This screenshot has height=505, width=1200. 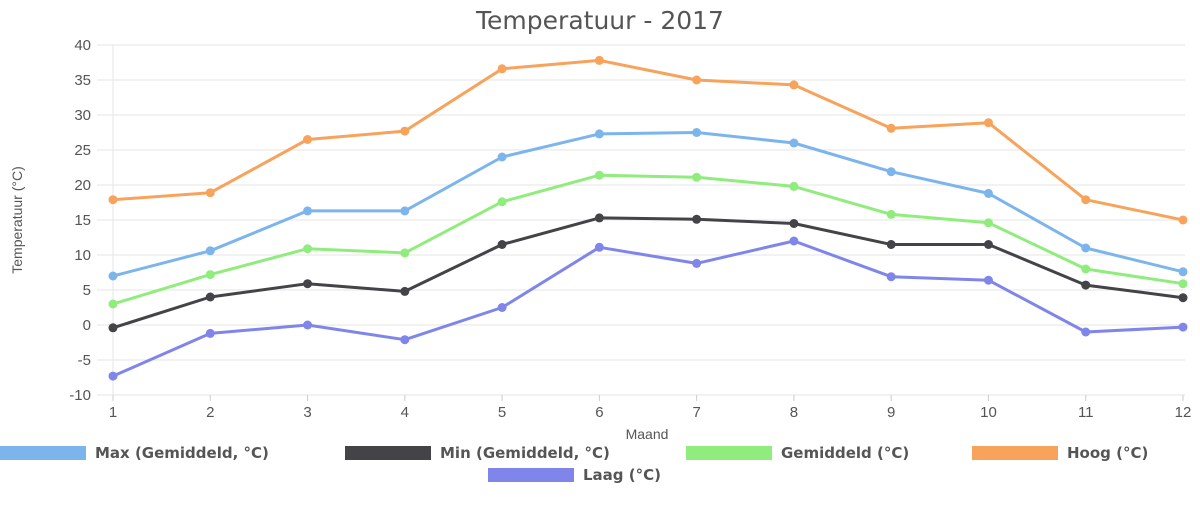 What do you see at coordinates (82, 150) in the screenshot?
I see `y-tick-label: 25` at bounding box center [82, 150].